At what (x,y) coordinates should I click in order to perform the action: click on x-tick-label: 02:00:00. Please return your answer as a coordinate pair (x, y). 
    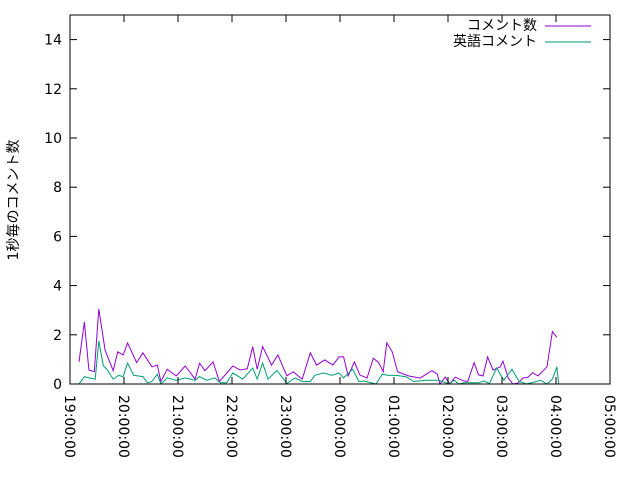
    Looking at the image, I should click on (447, 426).